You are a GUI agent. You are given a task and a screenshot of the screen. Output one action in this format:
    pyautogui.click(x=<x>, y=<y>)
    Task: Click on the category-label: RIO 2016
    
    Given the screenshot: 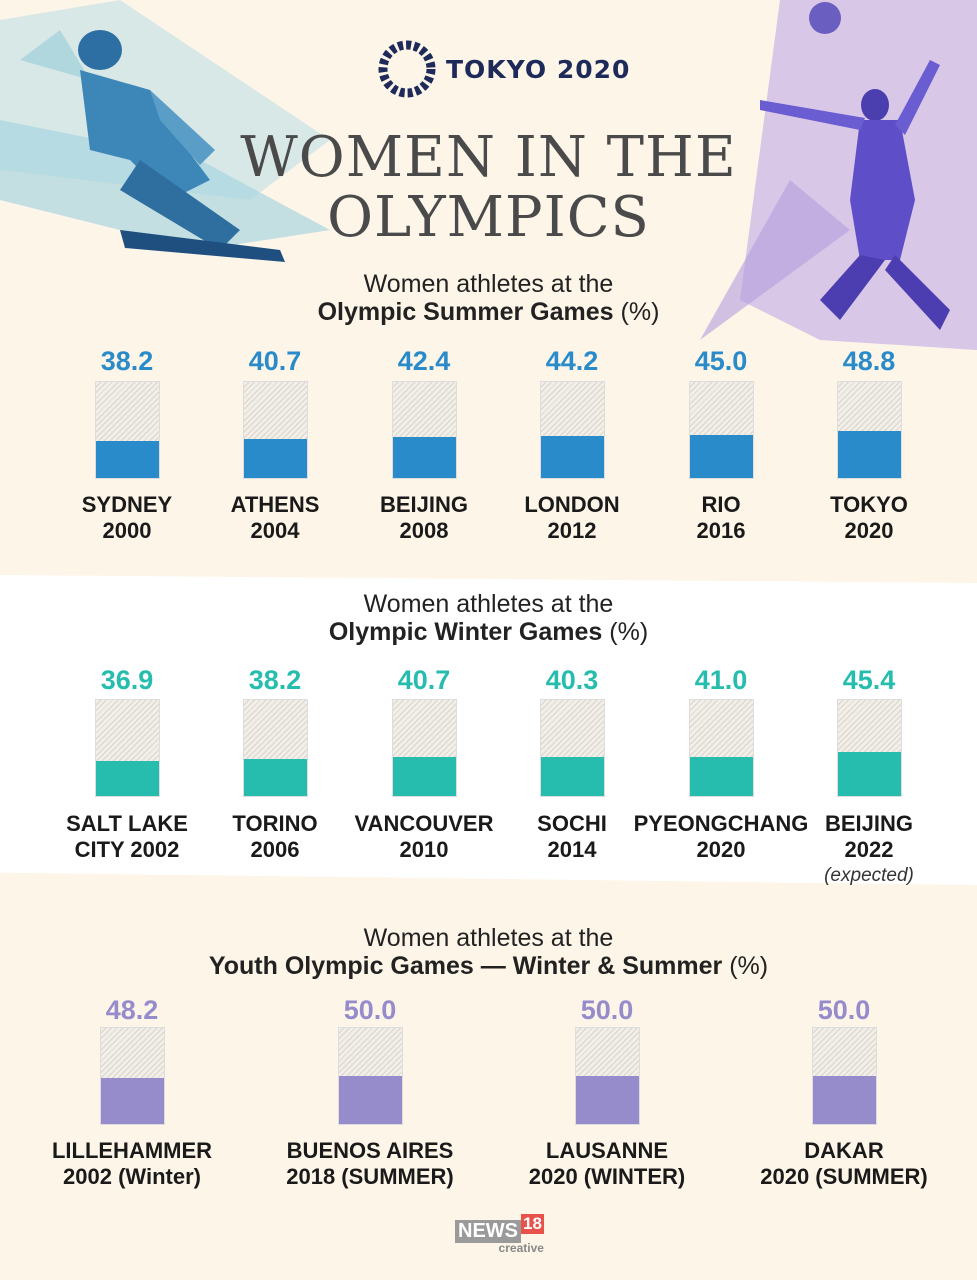 What is the action you would take?
    pyautogui.click(x=721, y=518)
    